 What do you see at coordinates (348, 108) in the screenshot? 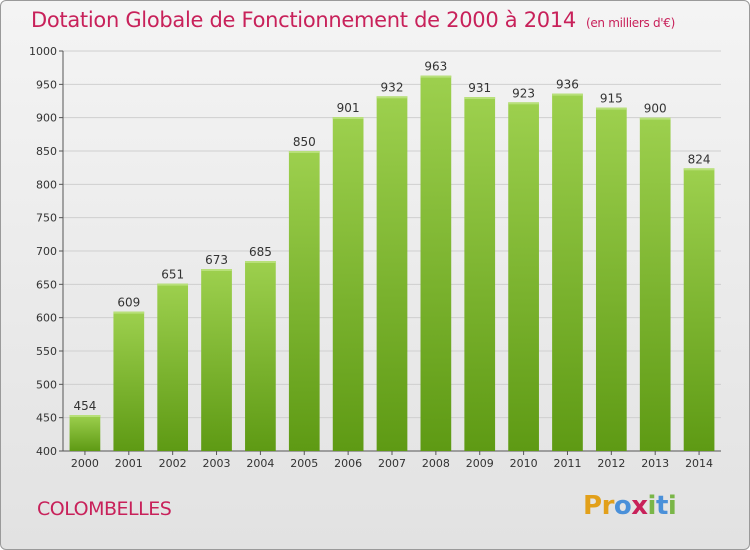
I see `data-label: 901` at bounding box center [348, 108].